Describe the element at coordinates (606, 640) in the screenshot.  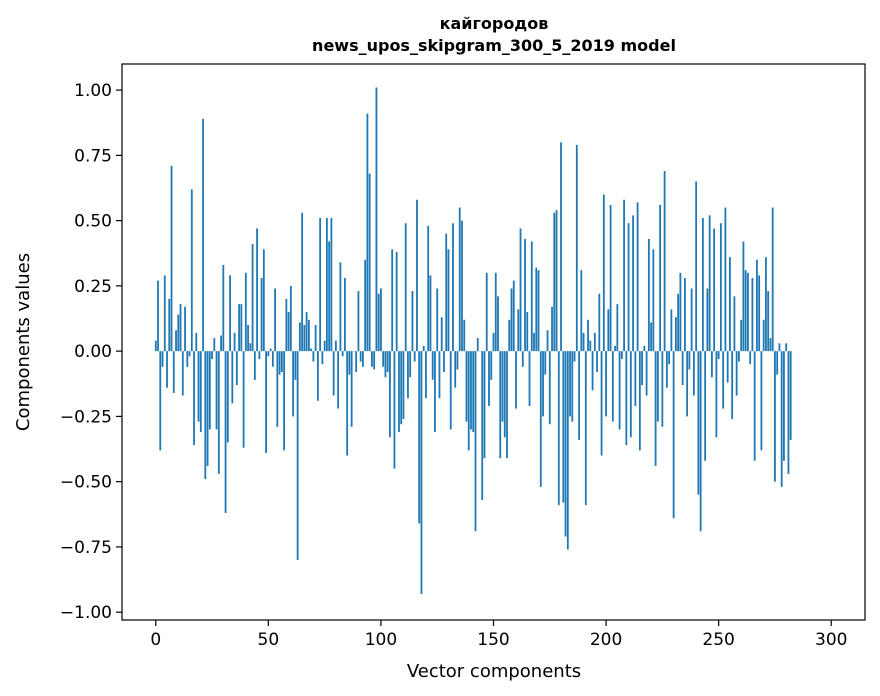
I see `x-tick-label: 200` at that location.